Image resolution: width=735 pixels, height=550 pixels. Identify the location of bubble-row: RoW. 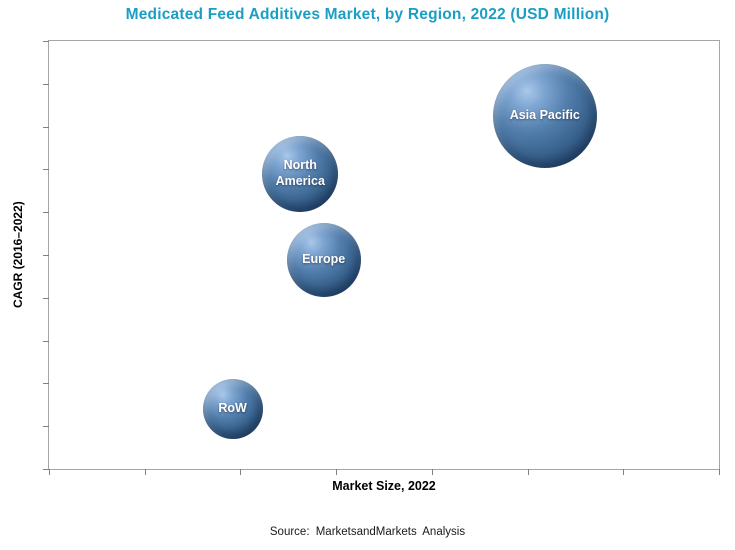
(232, 409).